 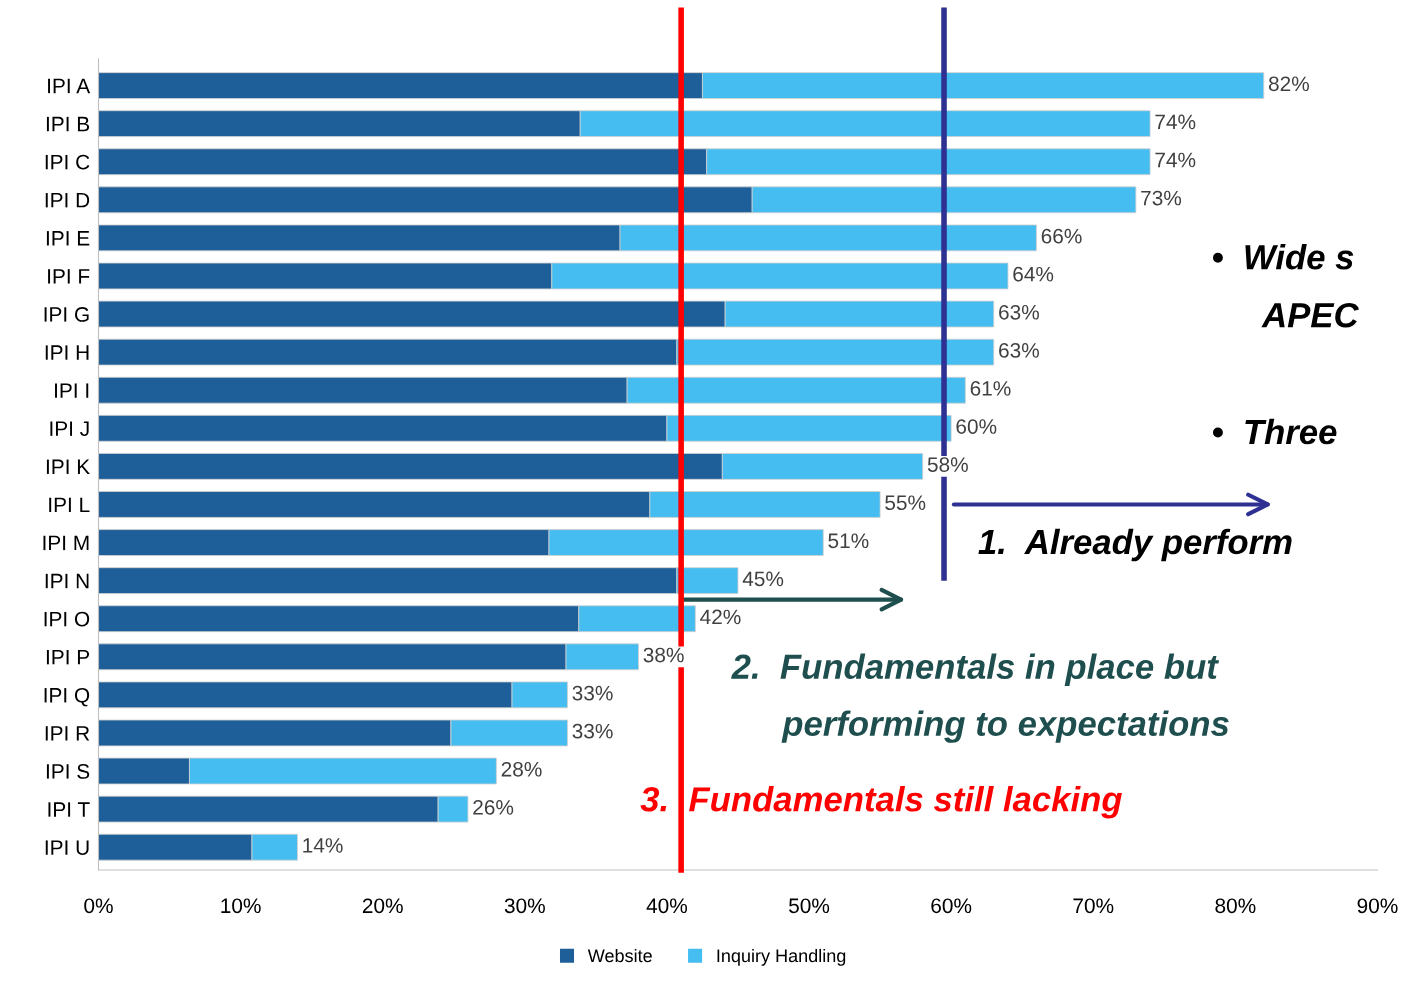 What do you see at coordinates (1288, 84) in the screenshot?
I see `total-label: 82%` at bounding box center [1288, 84].